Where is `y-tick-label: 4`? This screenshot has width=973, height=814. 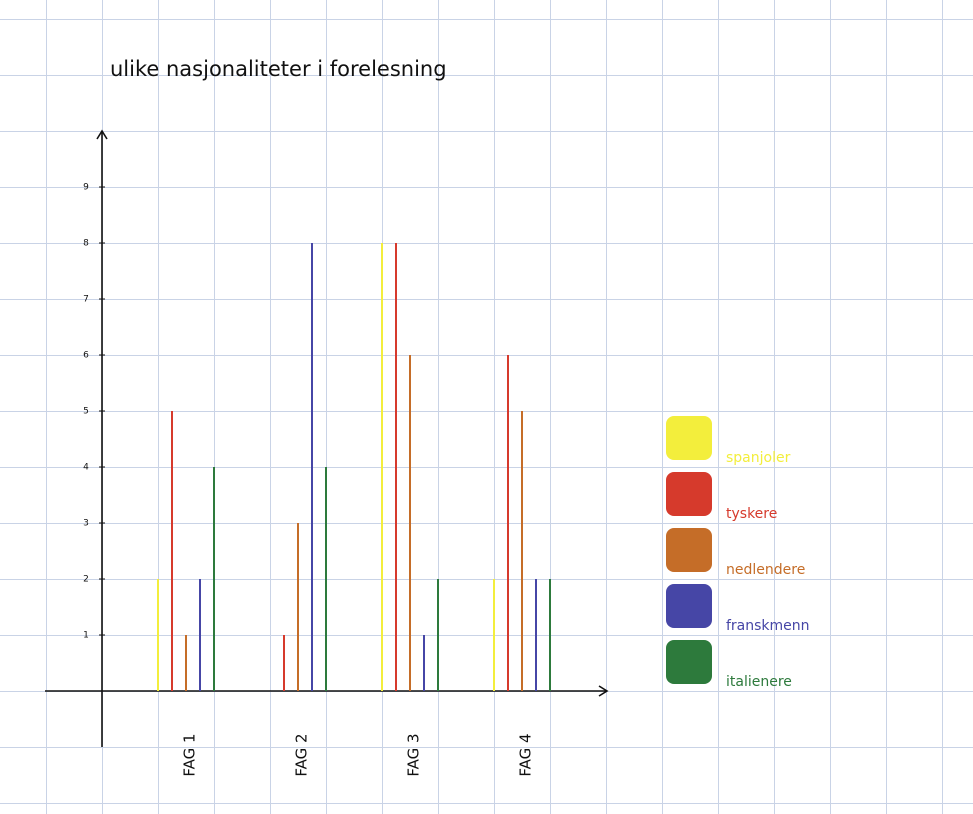
y-tick-label: 4 is located at coordinates (86, 468).